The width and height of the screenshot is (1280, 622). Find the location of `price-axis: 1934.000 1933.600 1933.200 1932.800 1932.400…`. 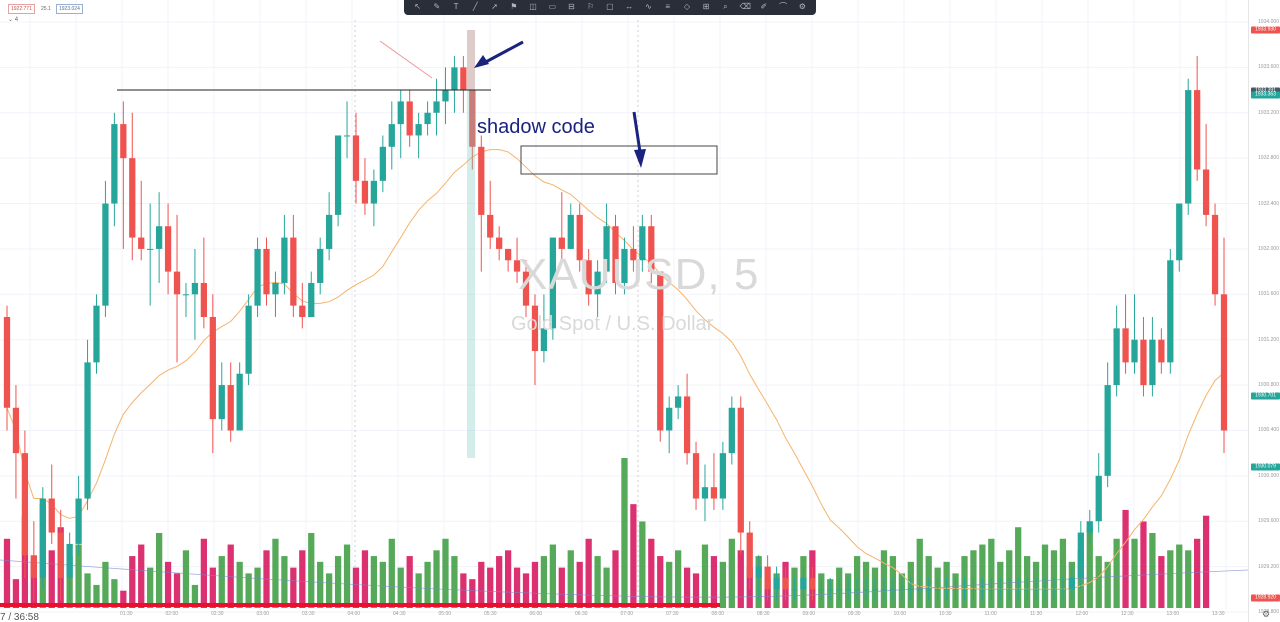

price-axis: 1934.000 1933.600 1933.200 1932.800 1932.400… is located at coordinates (1264, 311).